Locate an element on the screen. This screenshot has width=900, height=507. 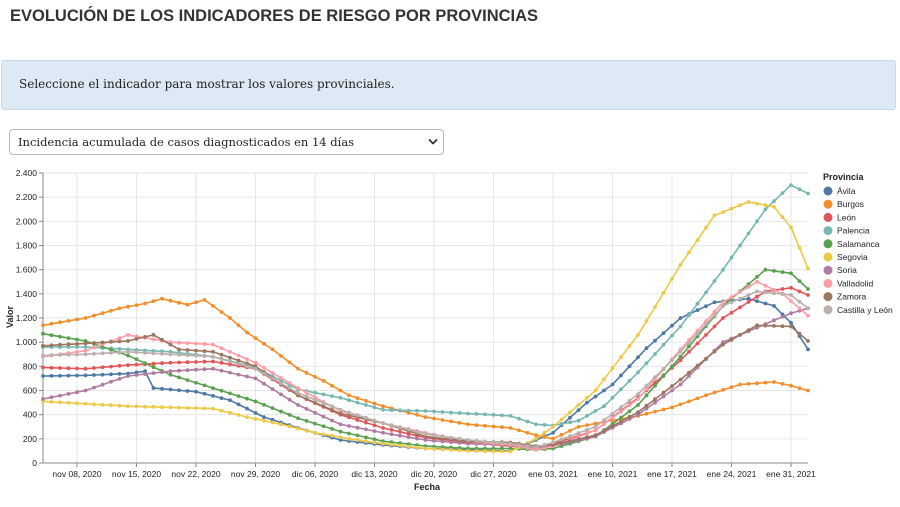
y-tick-label: 1.600 is located at coordinates (27, 270).